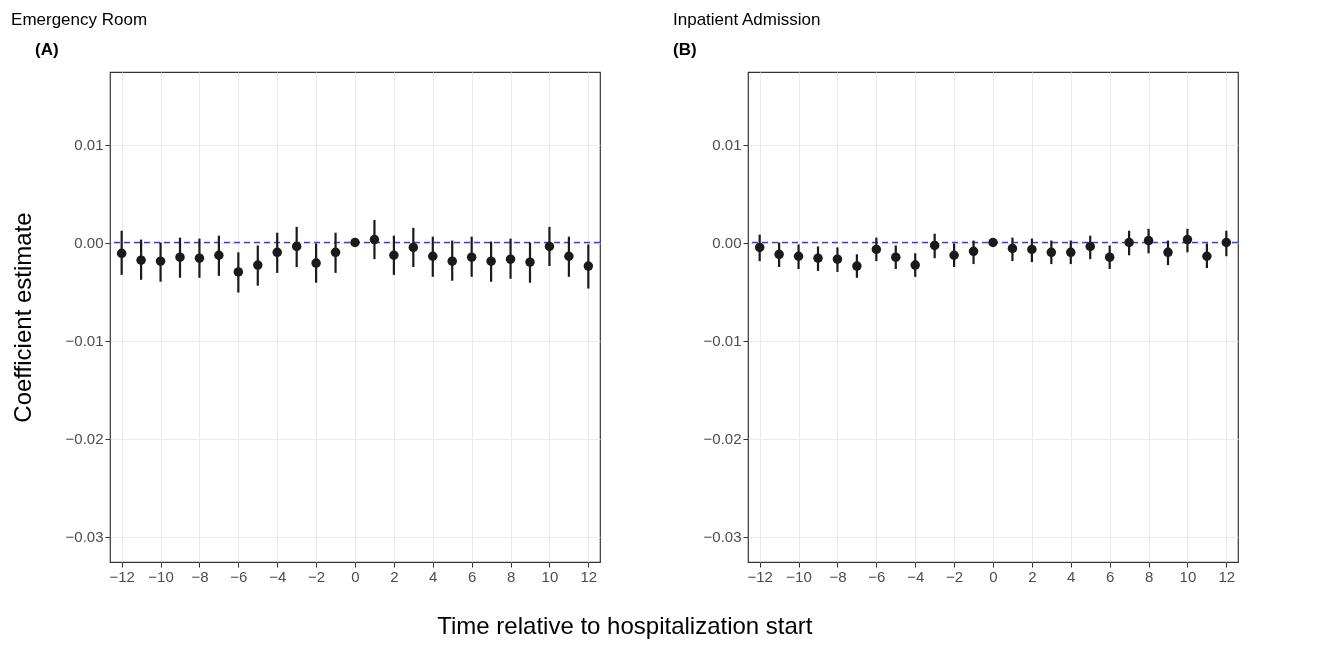 The height and width of the screenshot is (671, 1333). What do you see at coordinates (22, 317) in the screenshot?
I see `y-axis-title: Coefficient estimate` at bounding box center [22, 317].